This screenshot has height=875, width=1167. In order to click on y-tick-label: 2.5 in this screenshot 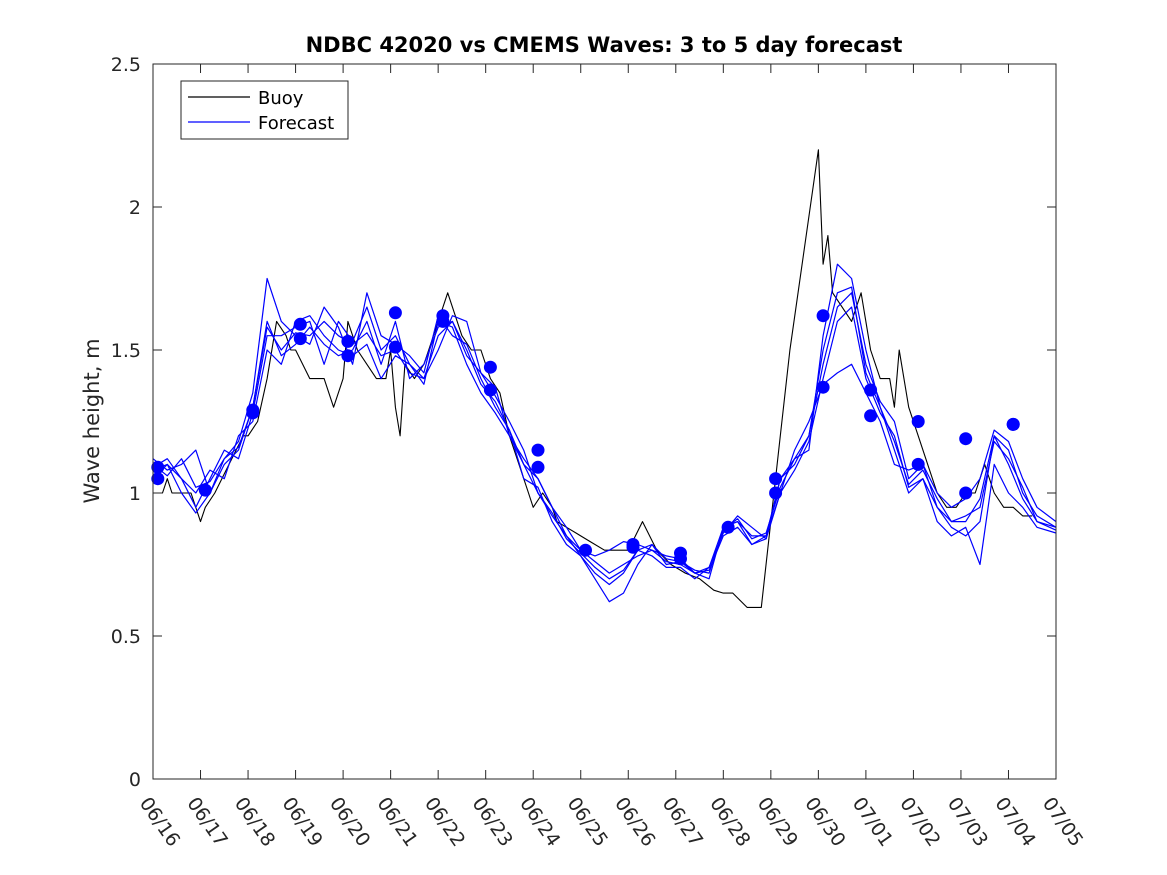, I will do `click(126, 65)`.